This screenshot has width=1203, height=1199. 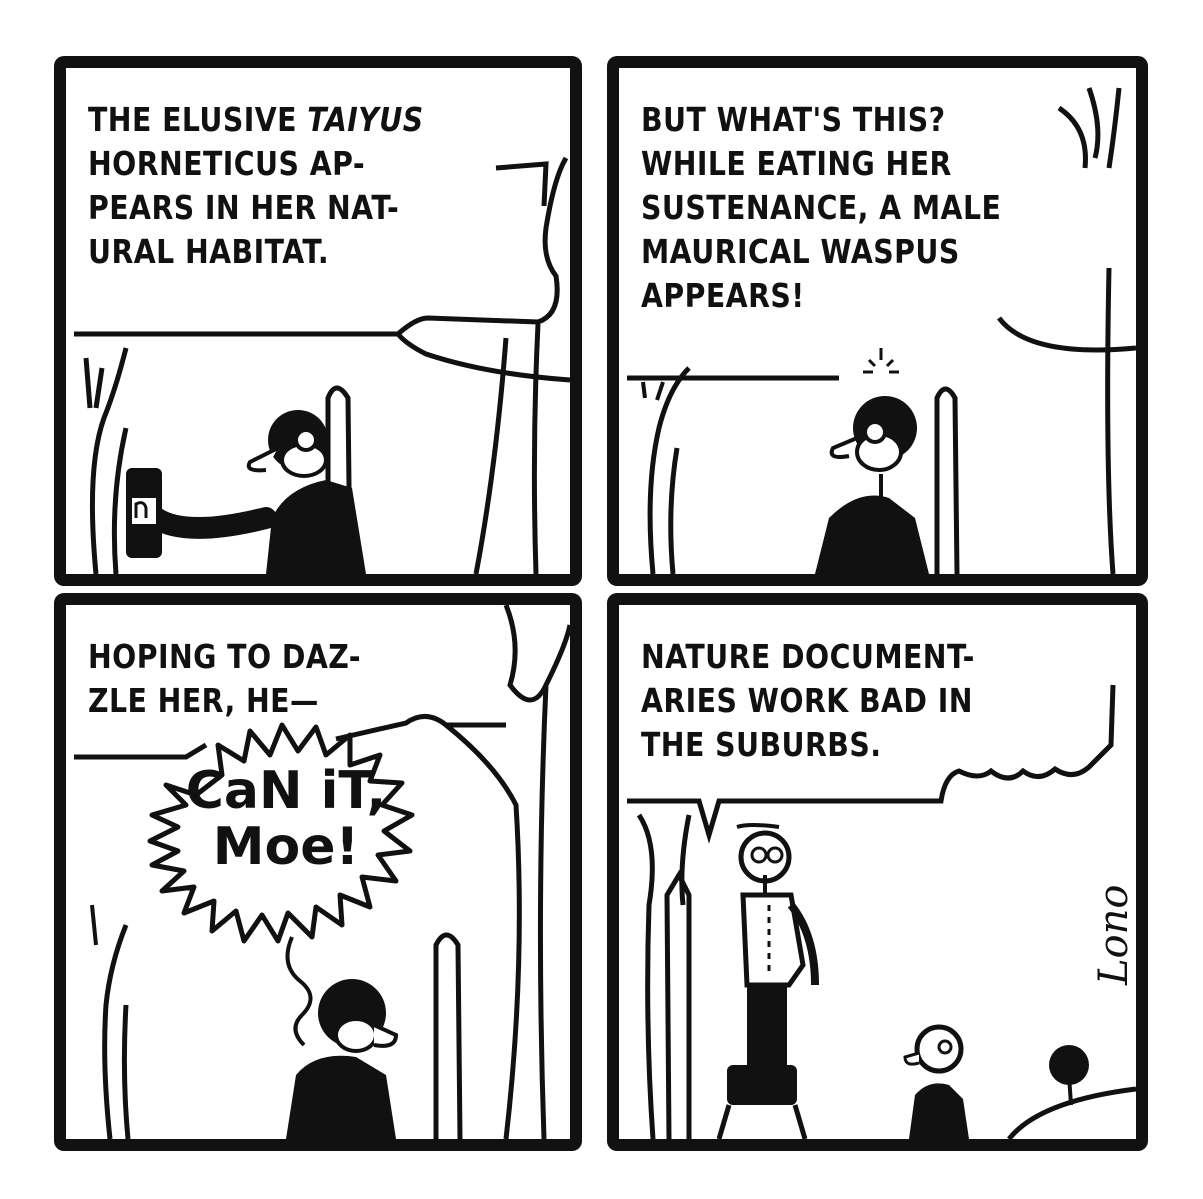 What do you see at coordinates (800, 251) in the screenshot?
I see `caption-line: MAURICAL WASPUS` at bounding box center [800, 251].